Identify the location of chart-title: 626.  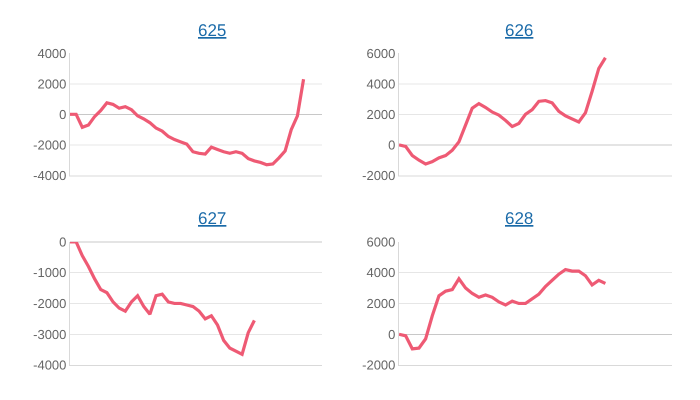
(519, 30).